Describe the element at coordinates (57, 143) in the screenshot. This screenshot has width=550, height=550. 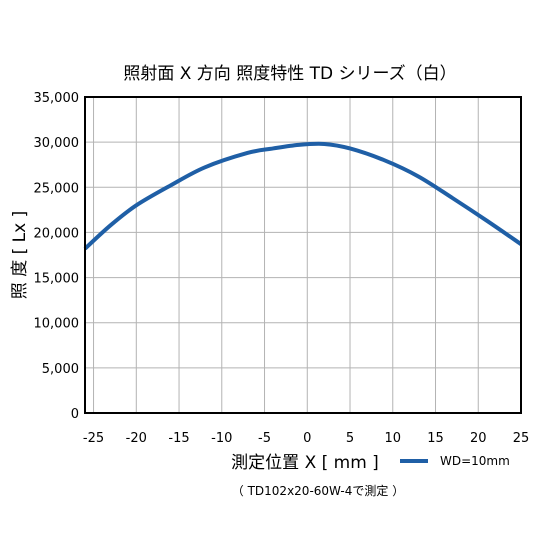
I see `y-tick-label: 30,000` at that location.